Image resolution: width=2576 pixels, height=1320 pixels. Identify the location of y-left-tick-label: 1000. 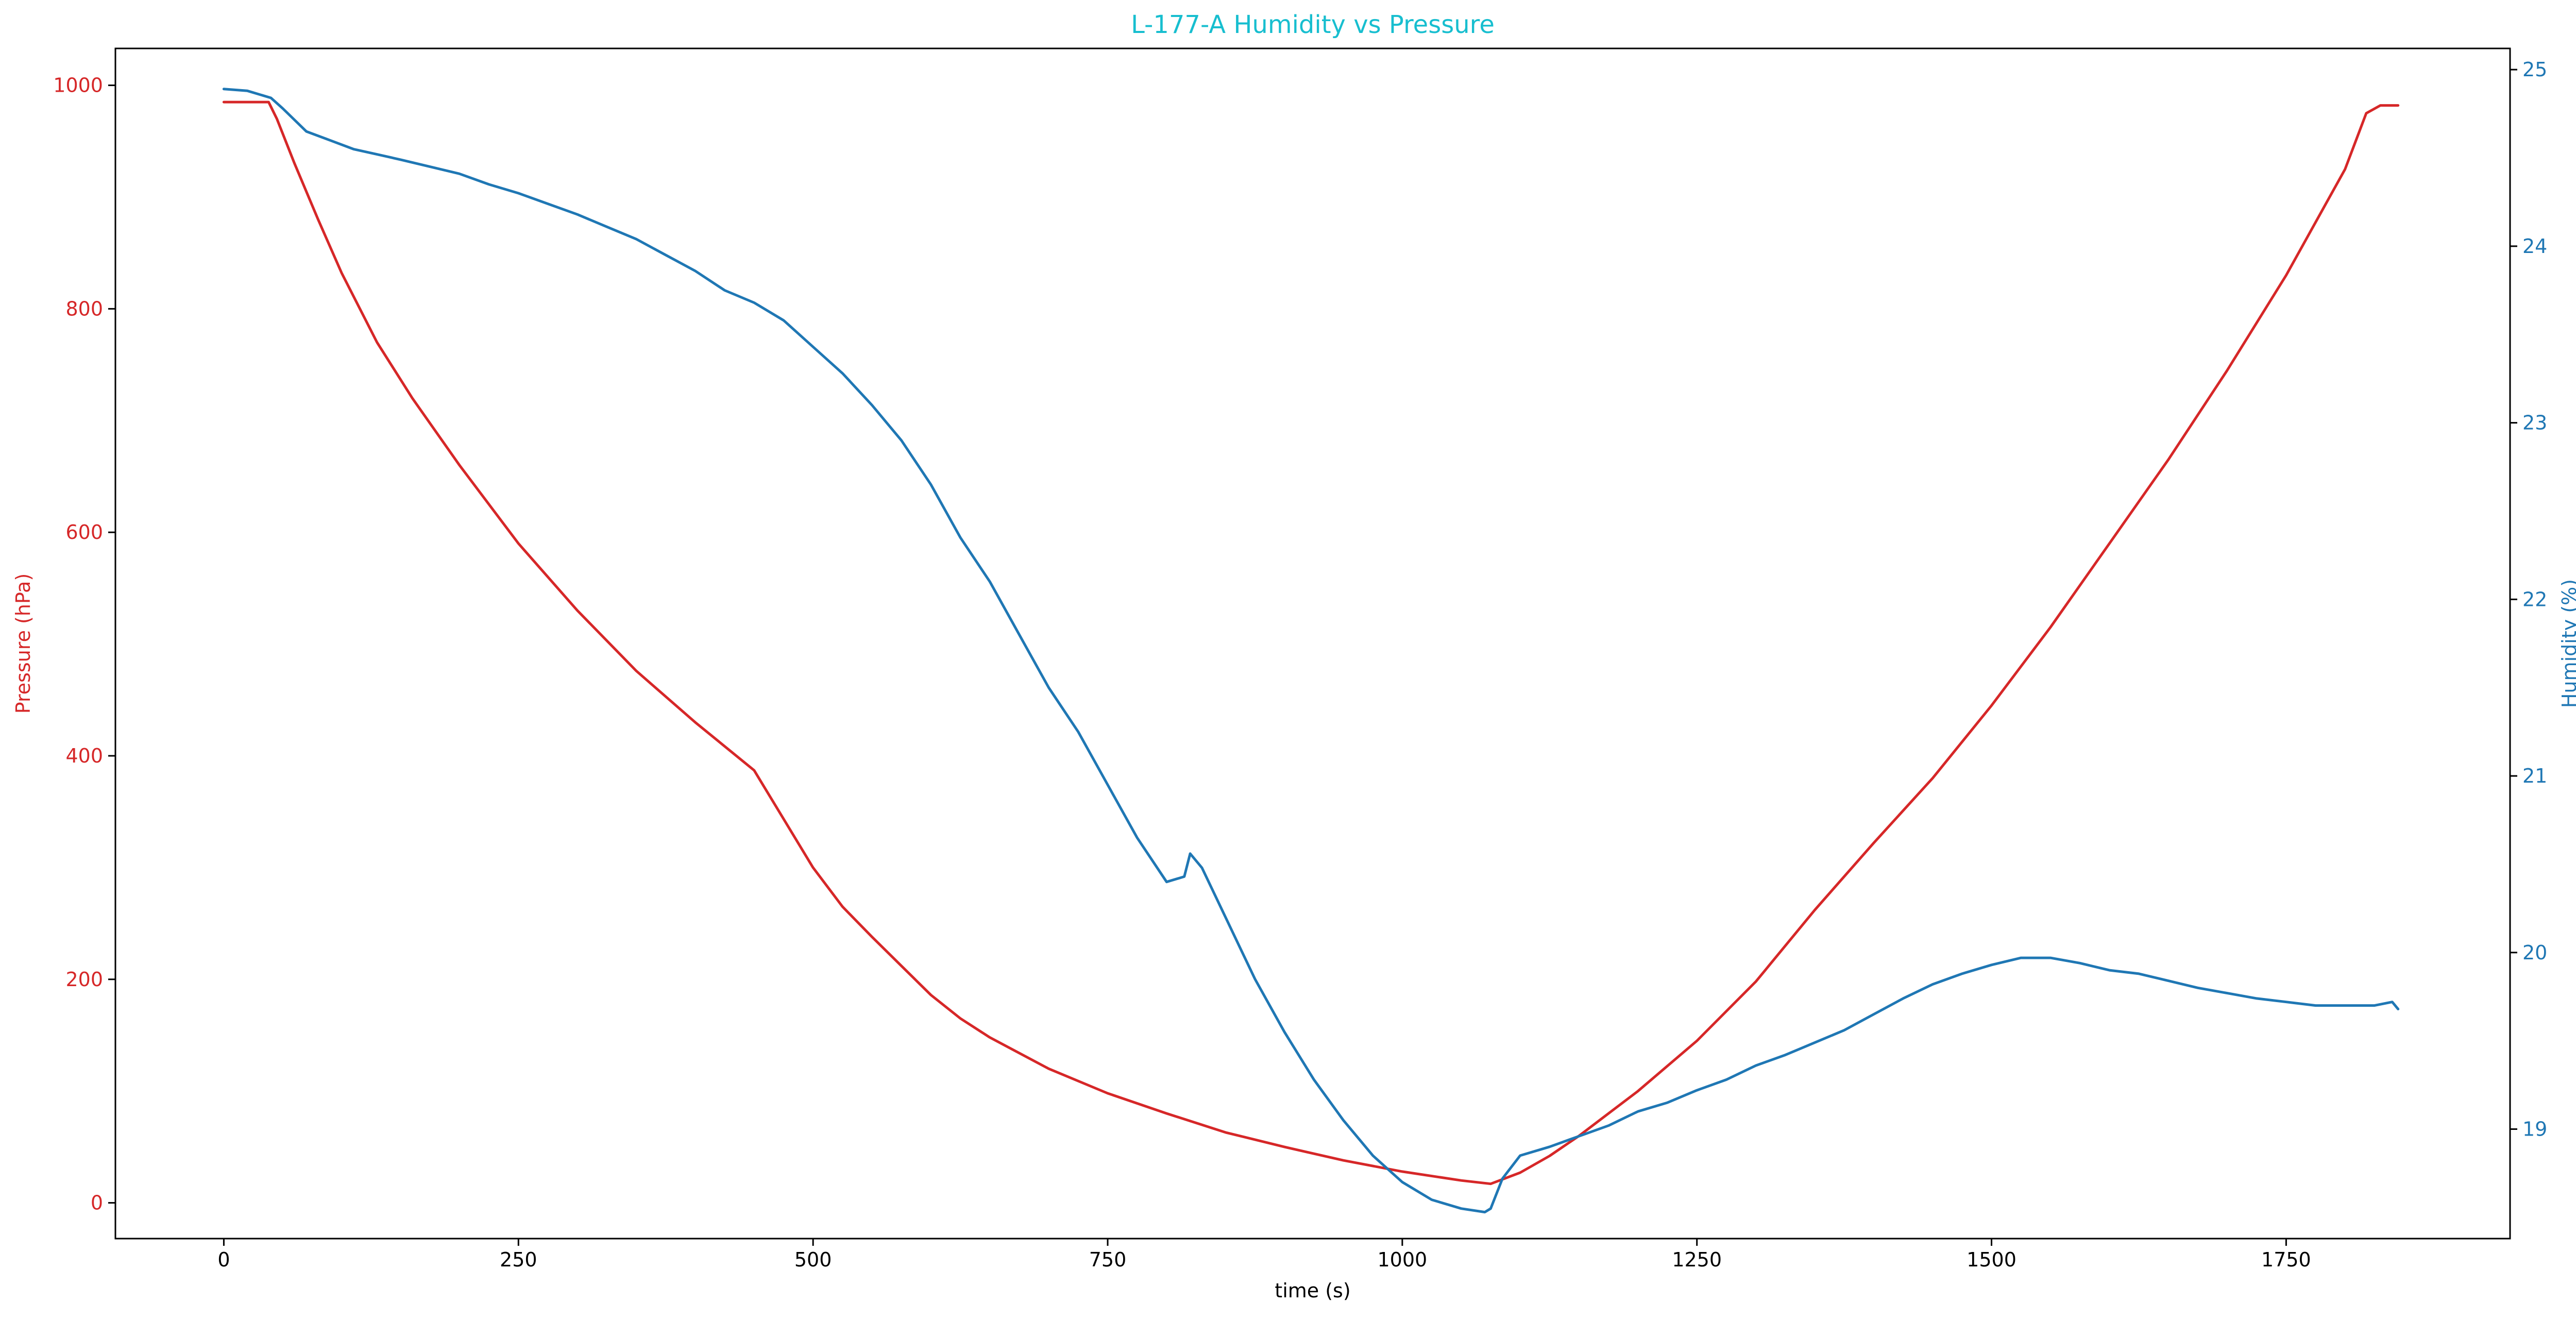
(78, 85).